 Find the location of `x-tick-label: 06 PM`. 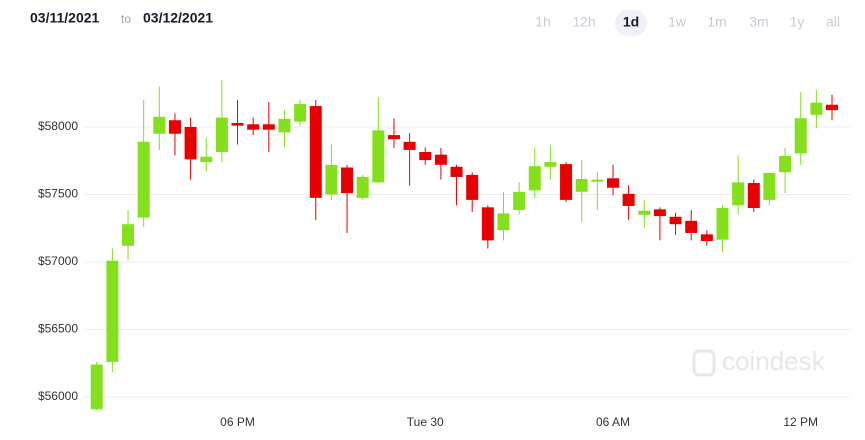

x-tick-label: 06 PM is located at coordinates (237, 422).